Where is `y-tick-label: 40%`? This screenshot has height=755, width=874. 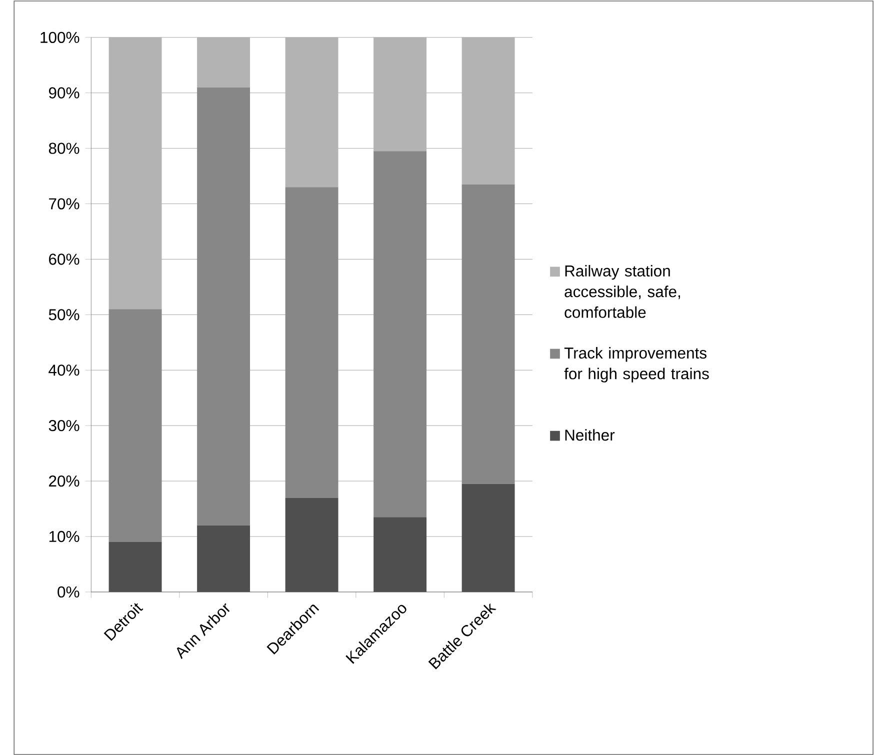
y-tick-label: 40% is located at coordinates (64, 370).